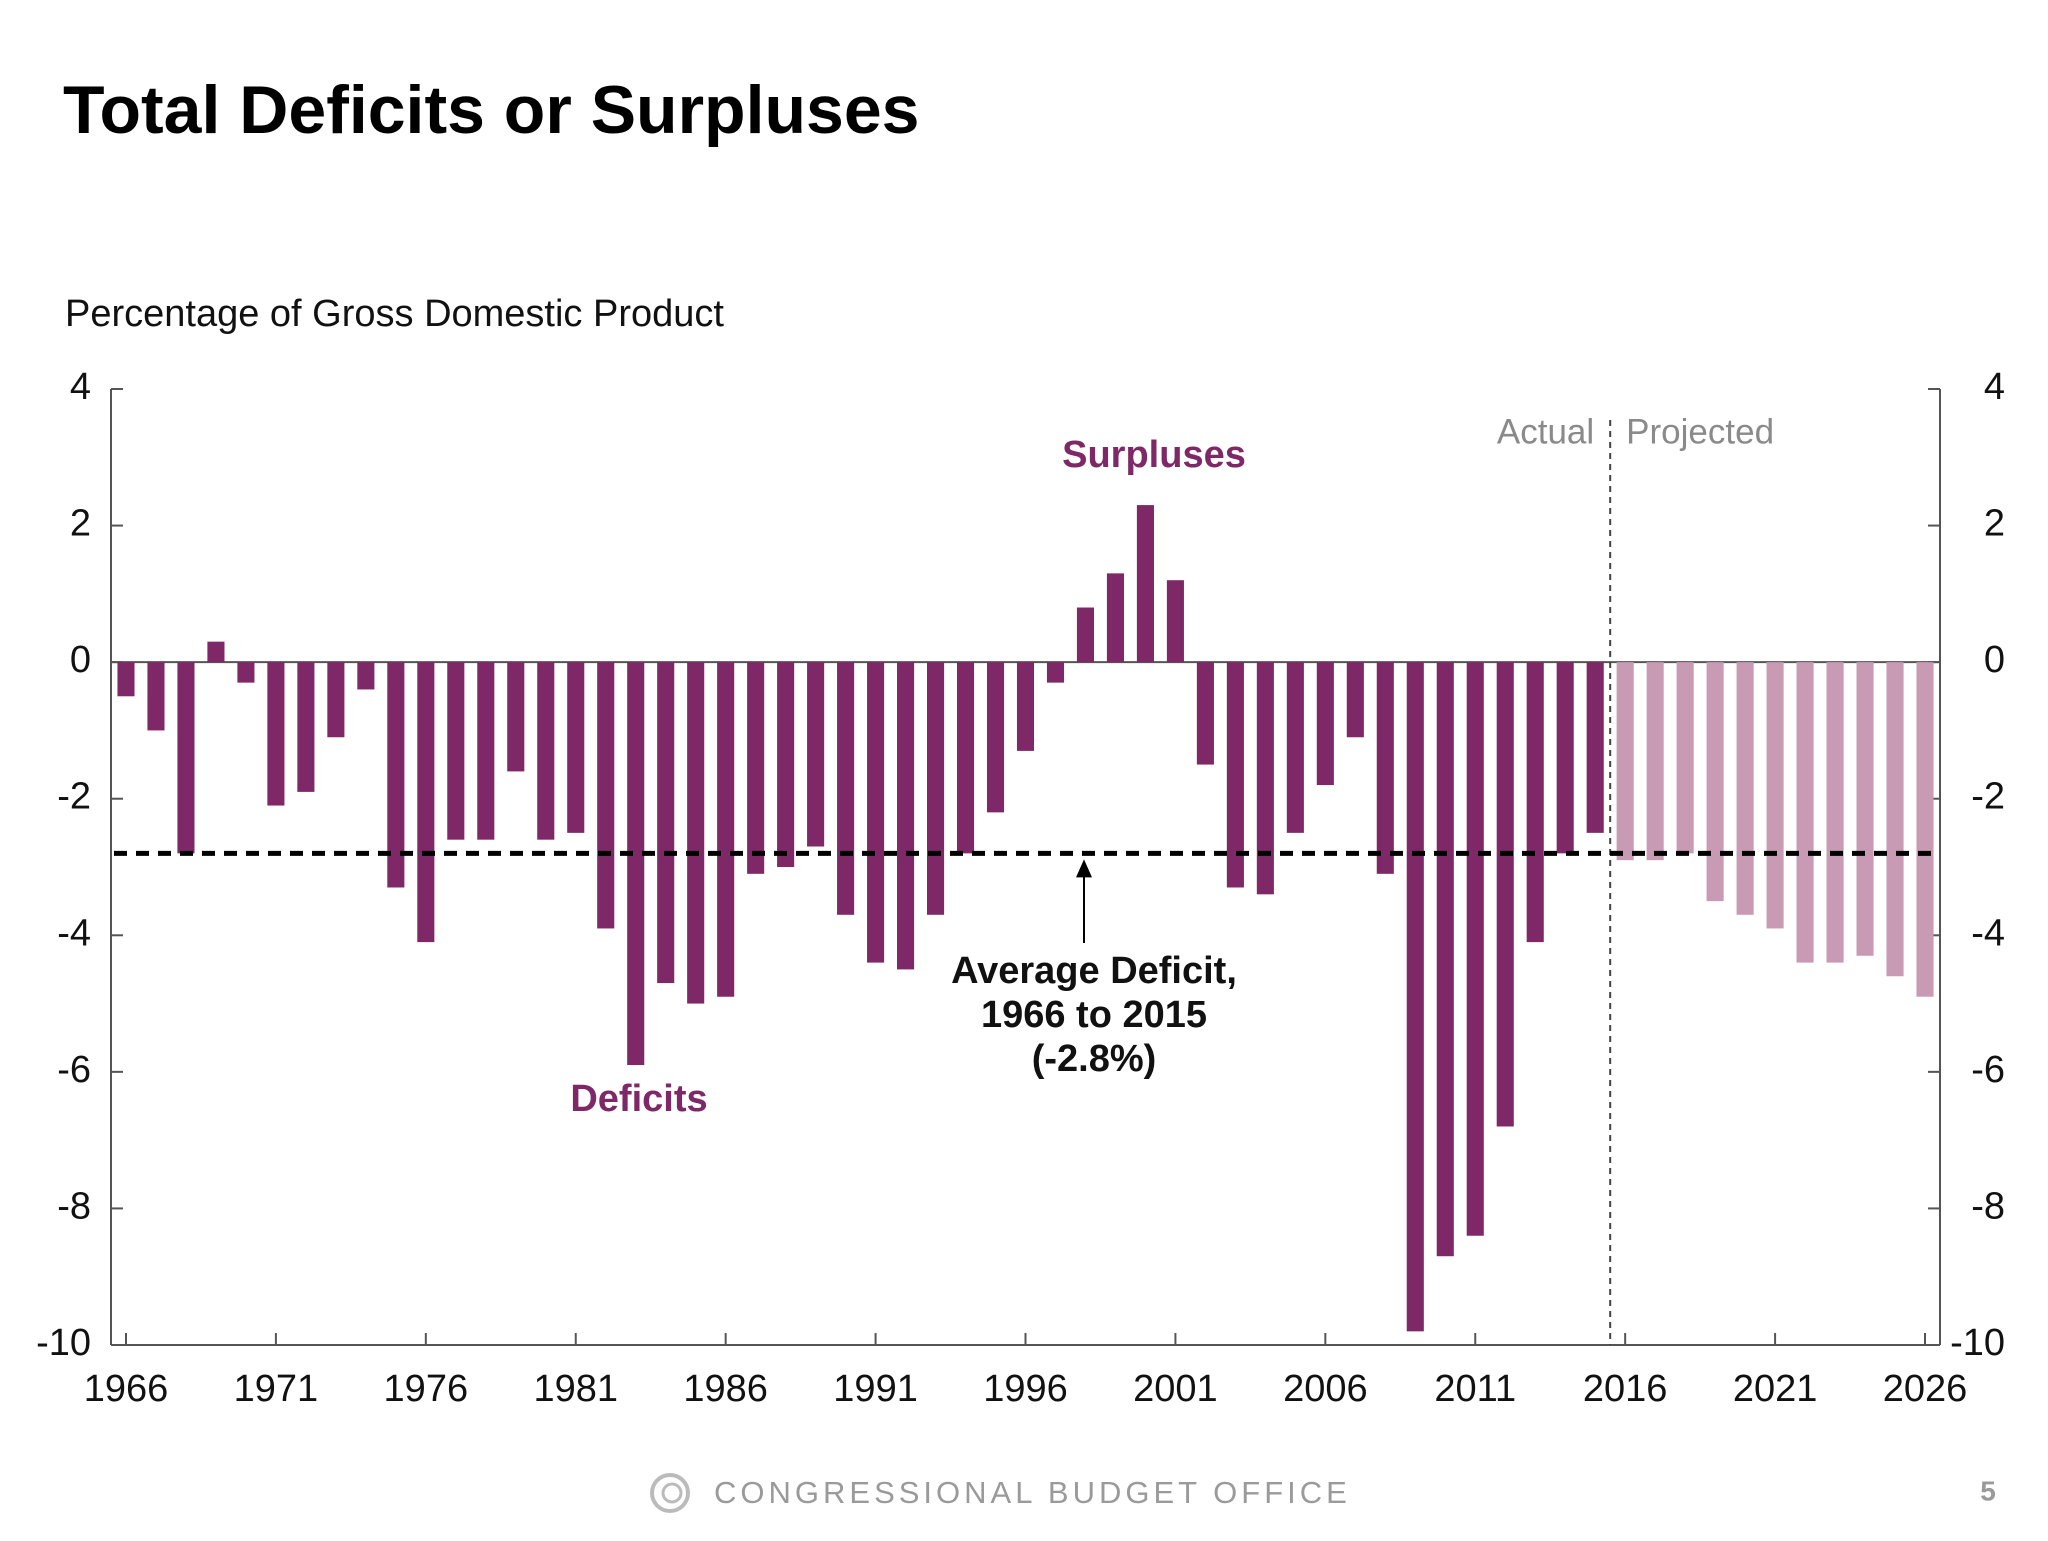 The image size is (2048, 1541). I want to click on y-tick-label-left: -8, so click(74, 1206).